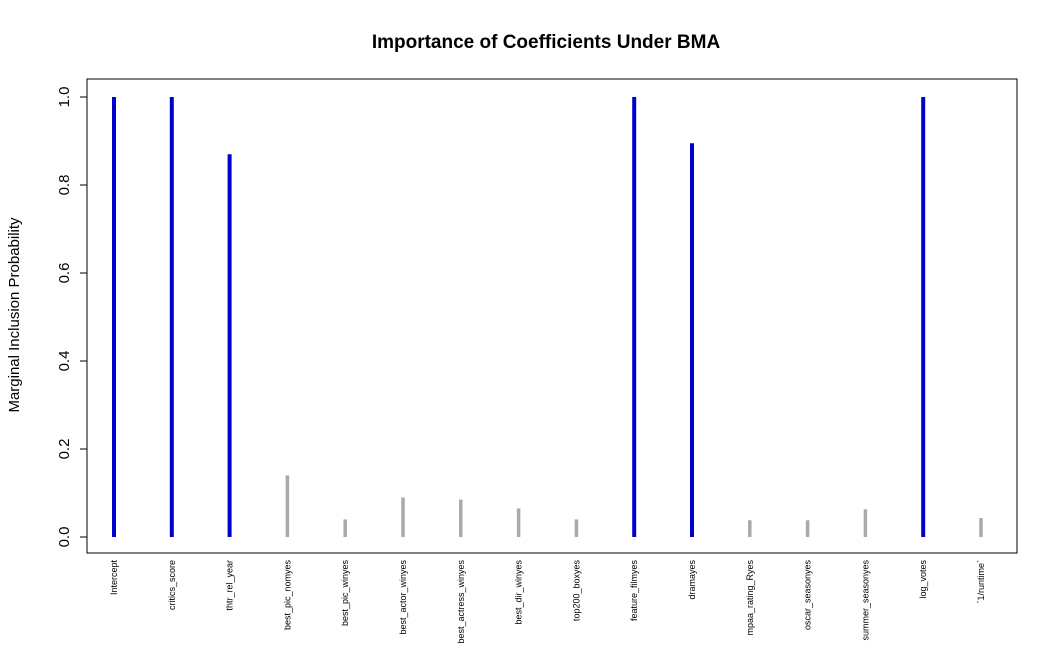  What do you see at coordinates (345, 593) in the screenshot?
I see `x-tick-label: best_pic_winyes` at bounding box center [345, 593].